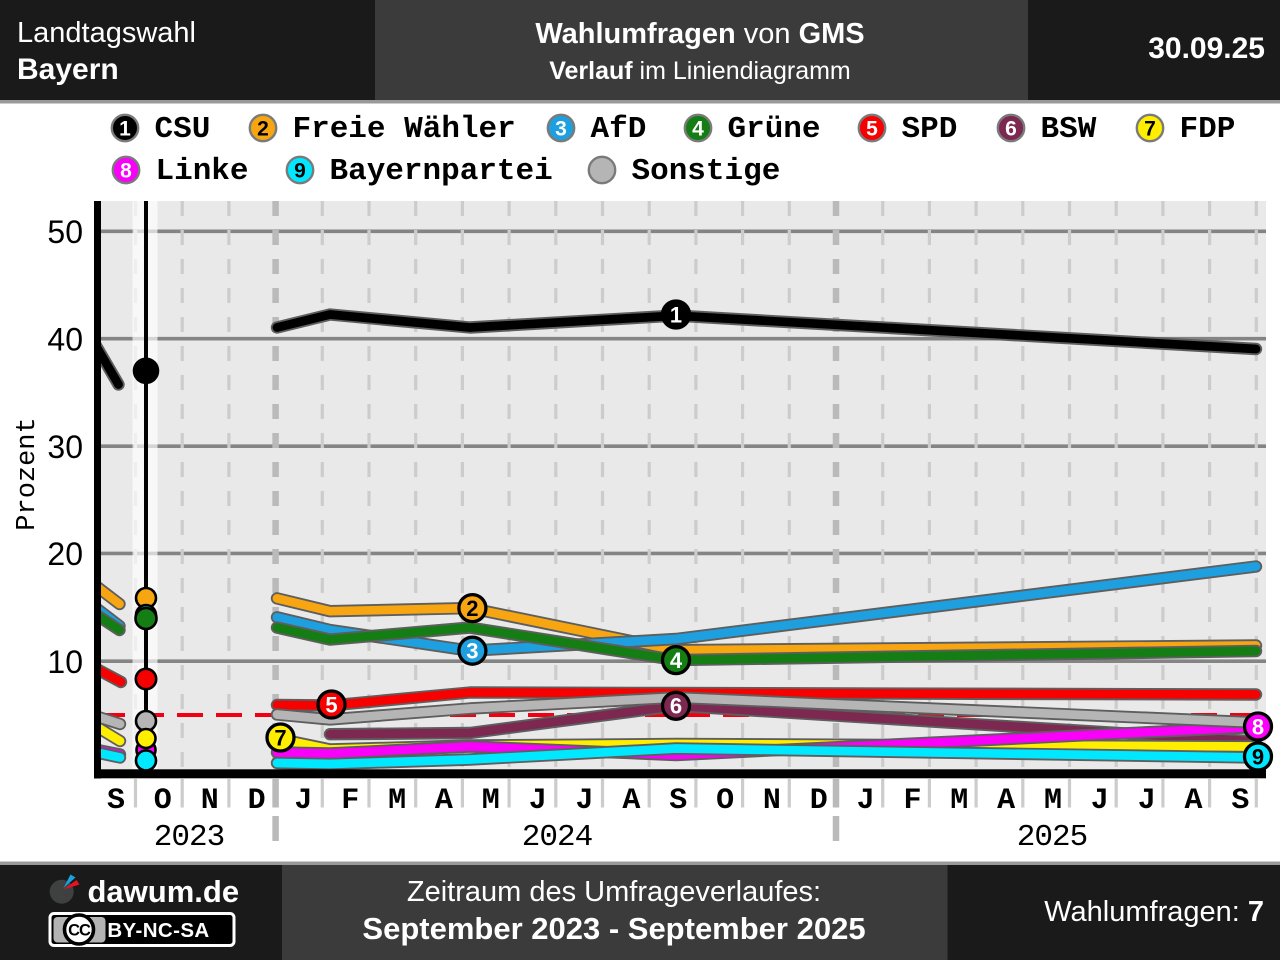 This screenshot has width=1280, height=960. What do you see at coordinates (1206, 48) in the screenshot?
I see `svg-text: 30.09.25` at bounding box center [1206, 48].